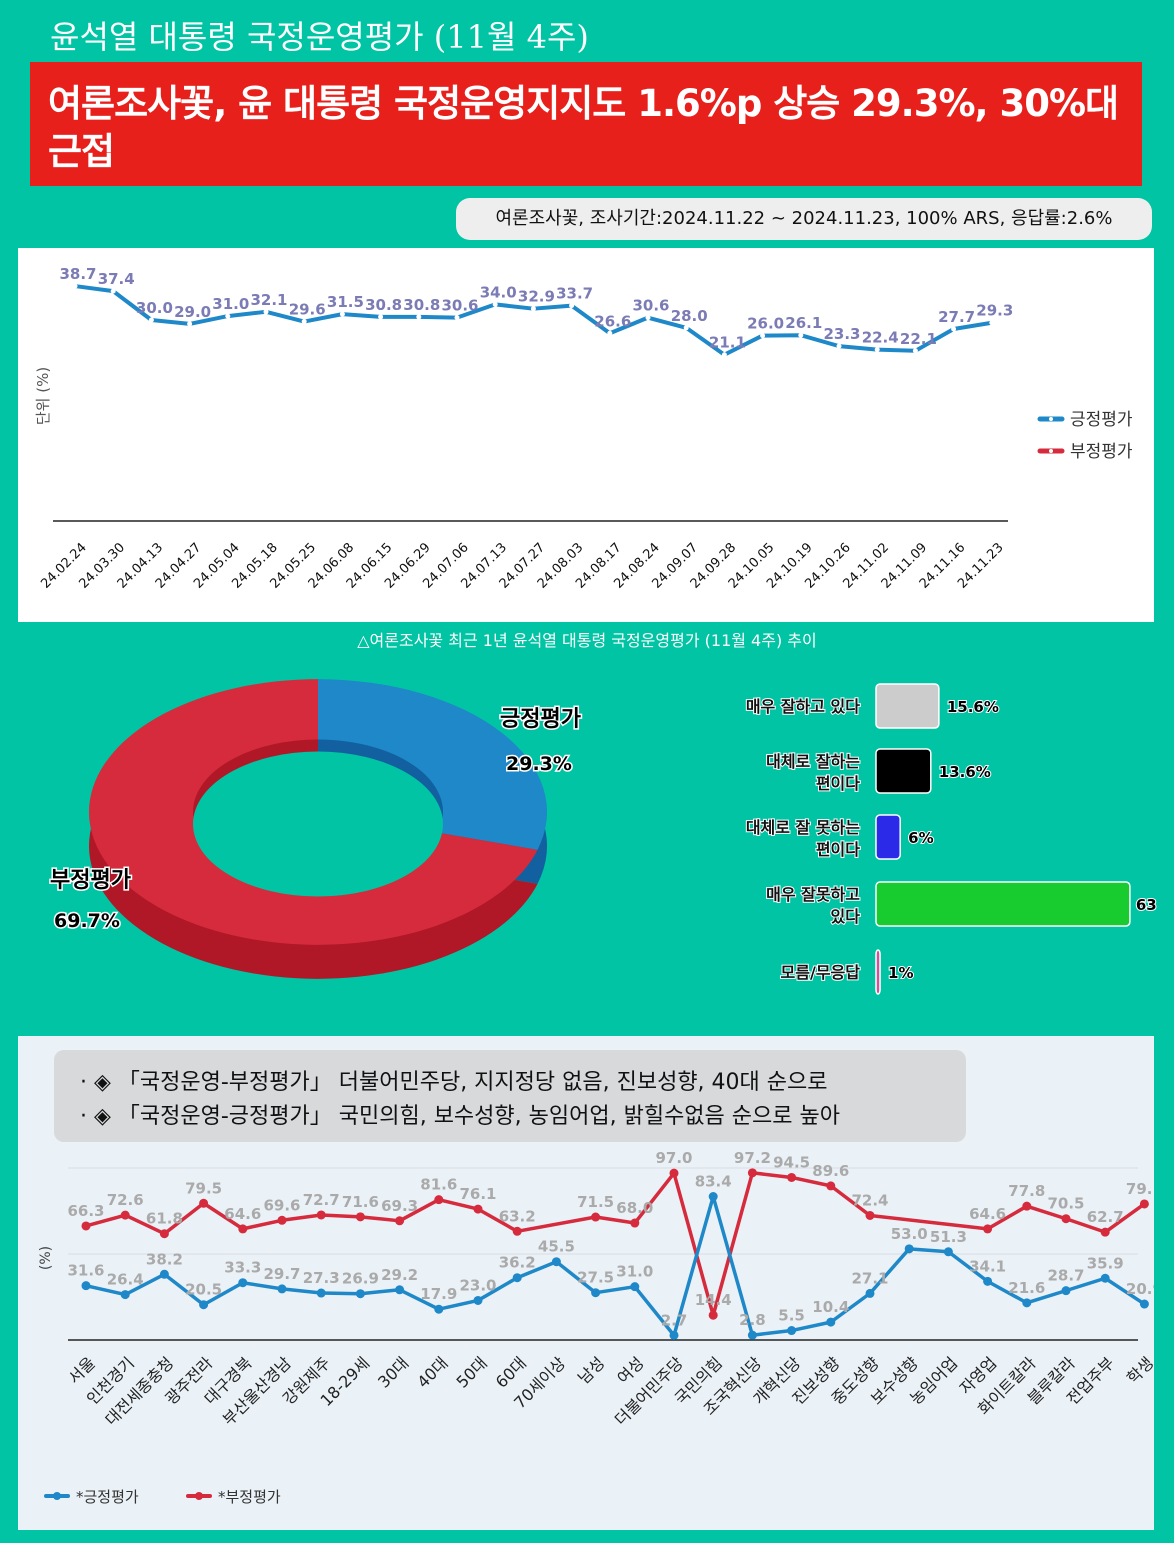  I want to click on bar-value-label: 6%, so click(920, 838).